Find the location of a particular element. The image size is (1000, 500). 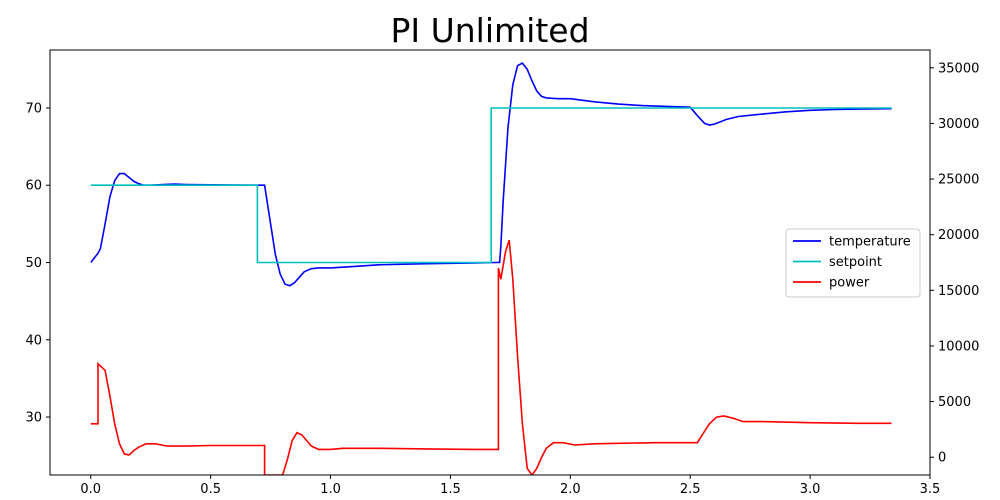

y-axis-right: 0 5000 10000 15000 20000 25000 30000 35000 is located at coordinates (954, 263).